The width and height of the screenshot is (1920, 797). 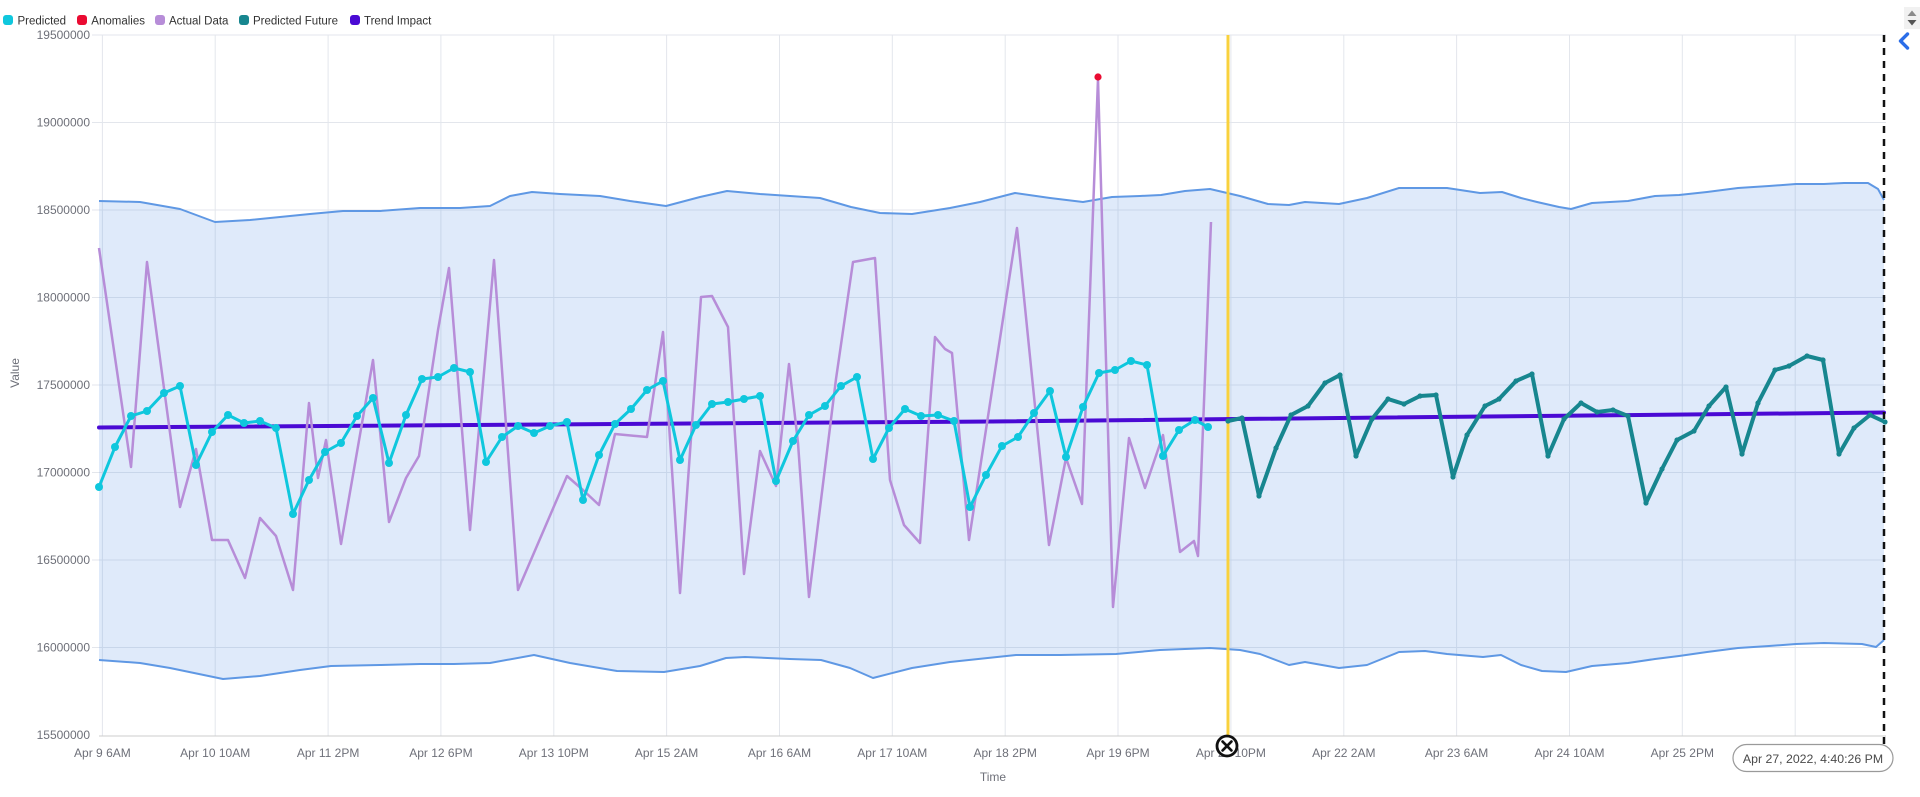 What do you see at coordinates (42, 21) in the screenshot?
I see `svg-text: Predicted` at bounding box center [42, 21].